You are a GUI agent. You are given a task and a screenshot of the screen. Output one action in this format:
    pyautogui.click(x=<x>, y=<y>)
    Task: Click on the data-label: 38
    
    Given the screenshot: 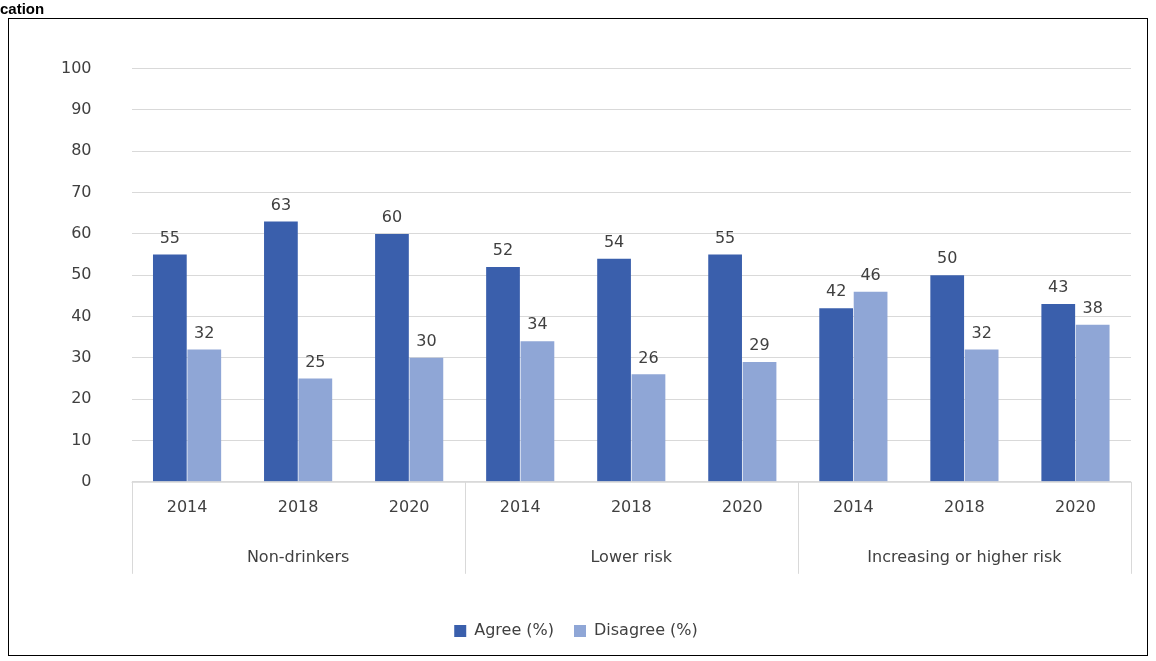 What is the action you would take?
    pyautogui.click(x=1092, y=307)
    